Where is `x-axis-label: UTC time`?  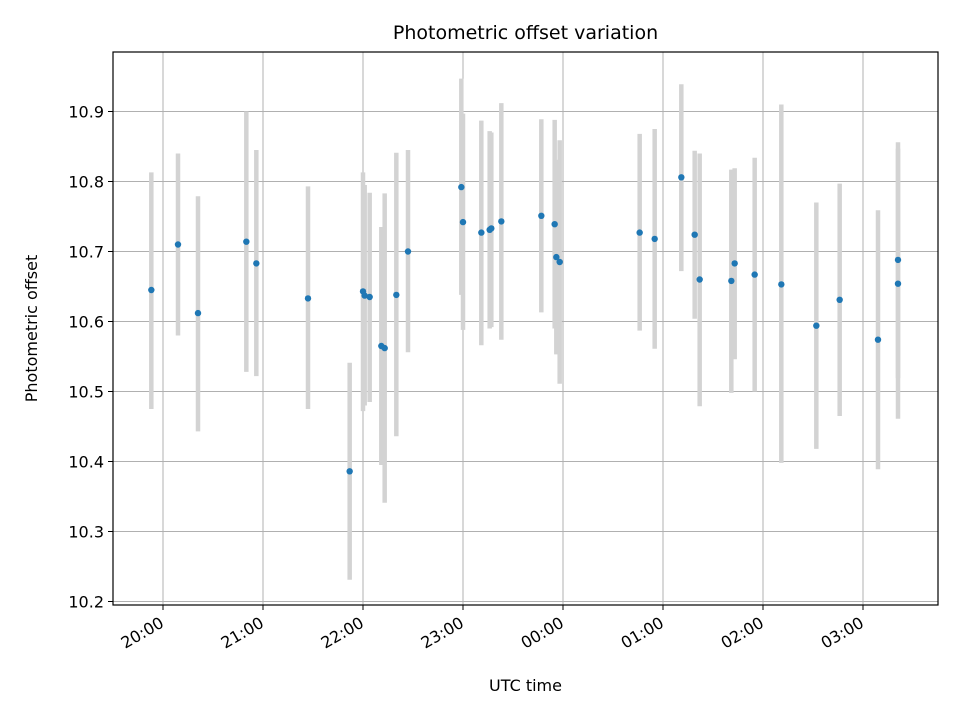
x-axis-label: UTC time is located at coordinates (525, 685).